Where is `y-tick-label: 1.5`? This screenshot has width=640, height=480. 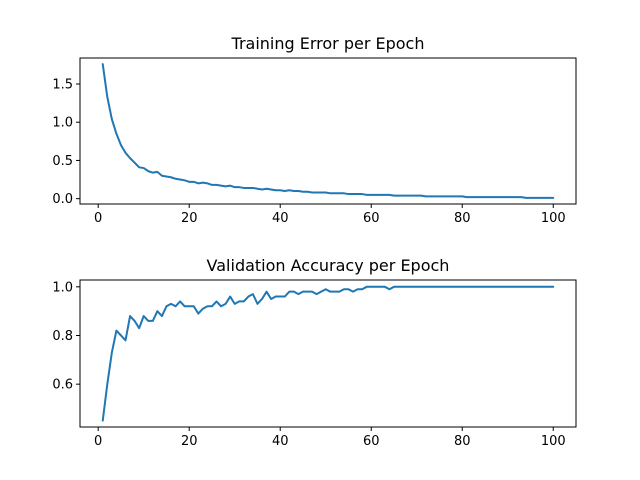
y-tick-label: 1.5 is located at coordinates (62, 84).